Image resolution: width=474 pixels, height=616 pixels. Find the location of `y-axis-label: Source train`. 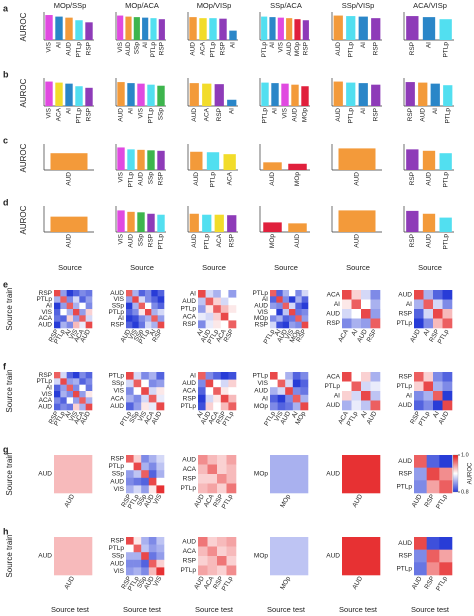

y-axis-label: Source train is located at coordinates (9, 308).